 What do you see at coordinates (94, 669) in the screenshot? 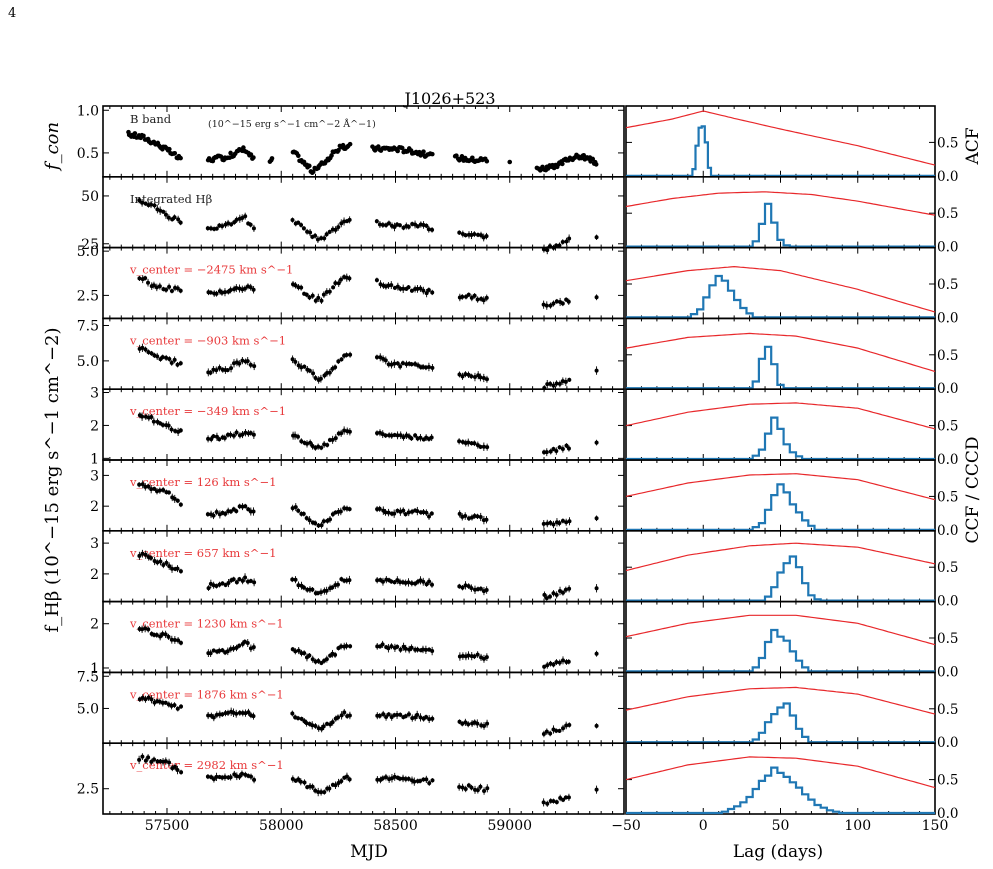
I see `y-tick-label: 1` at bounding box center [94, 669].